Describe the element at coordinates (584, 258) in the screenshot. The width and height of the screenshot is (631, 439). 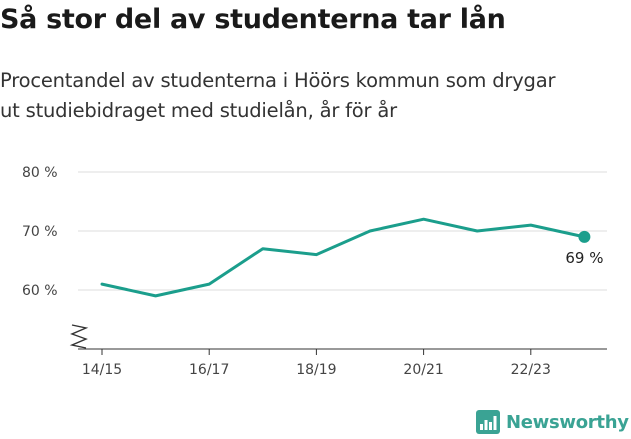
I see `end-value-label: 69 %` at that location.